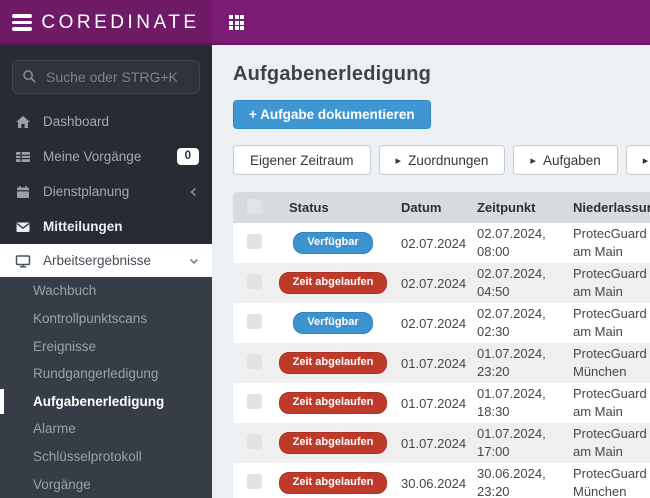 Image resolution: width=650 pixels, height=498 pixels. Describe the element at coordinates (517, 283) in the screenshot. I see `zeitpunkt-cell: 02.07.2024, 04:50` at that location.